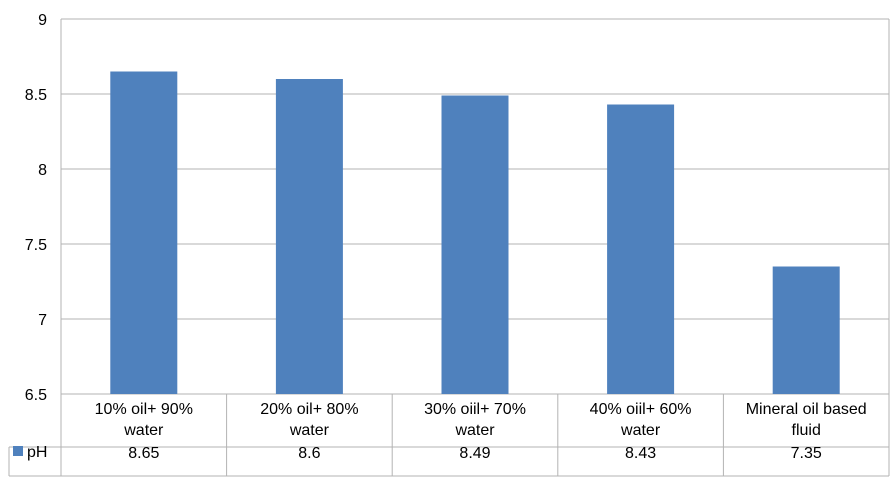  What do you see at coordinates (36, 95) in the screenshot?
I see `y-tick-label: 8.5` at bounding box center [36, 95].